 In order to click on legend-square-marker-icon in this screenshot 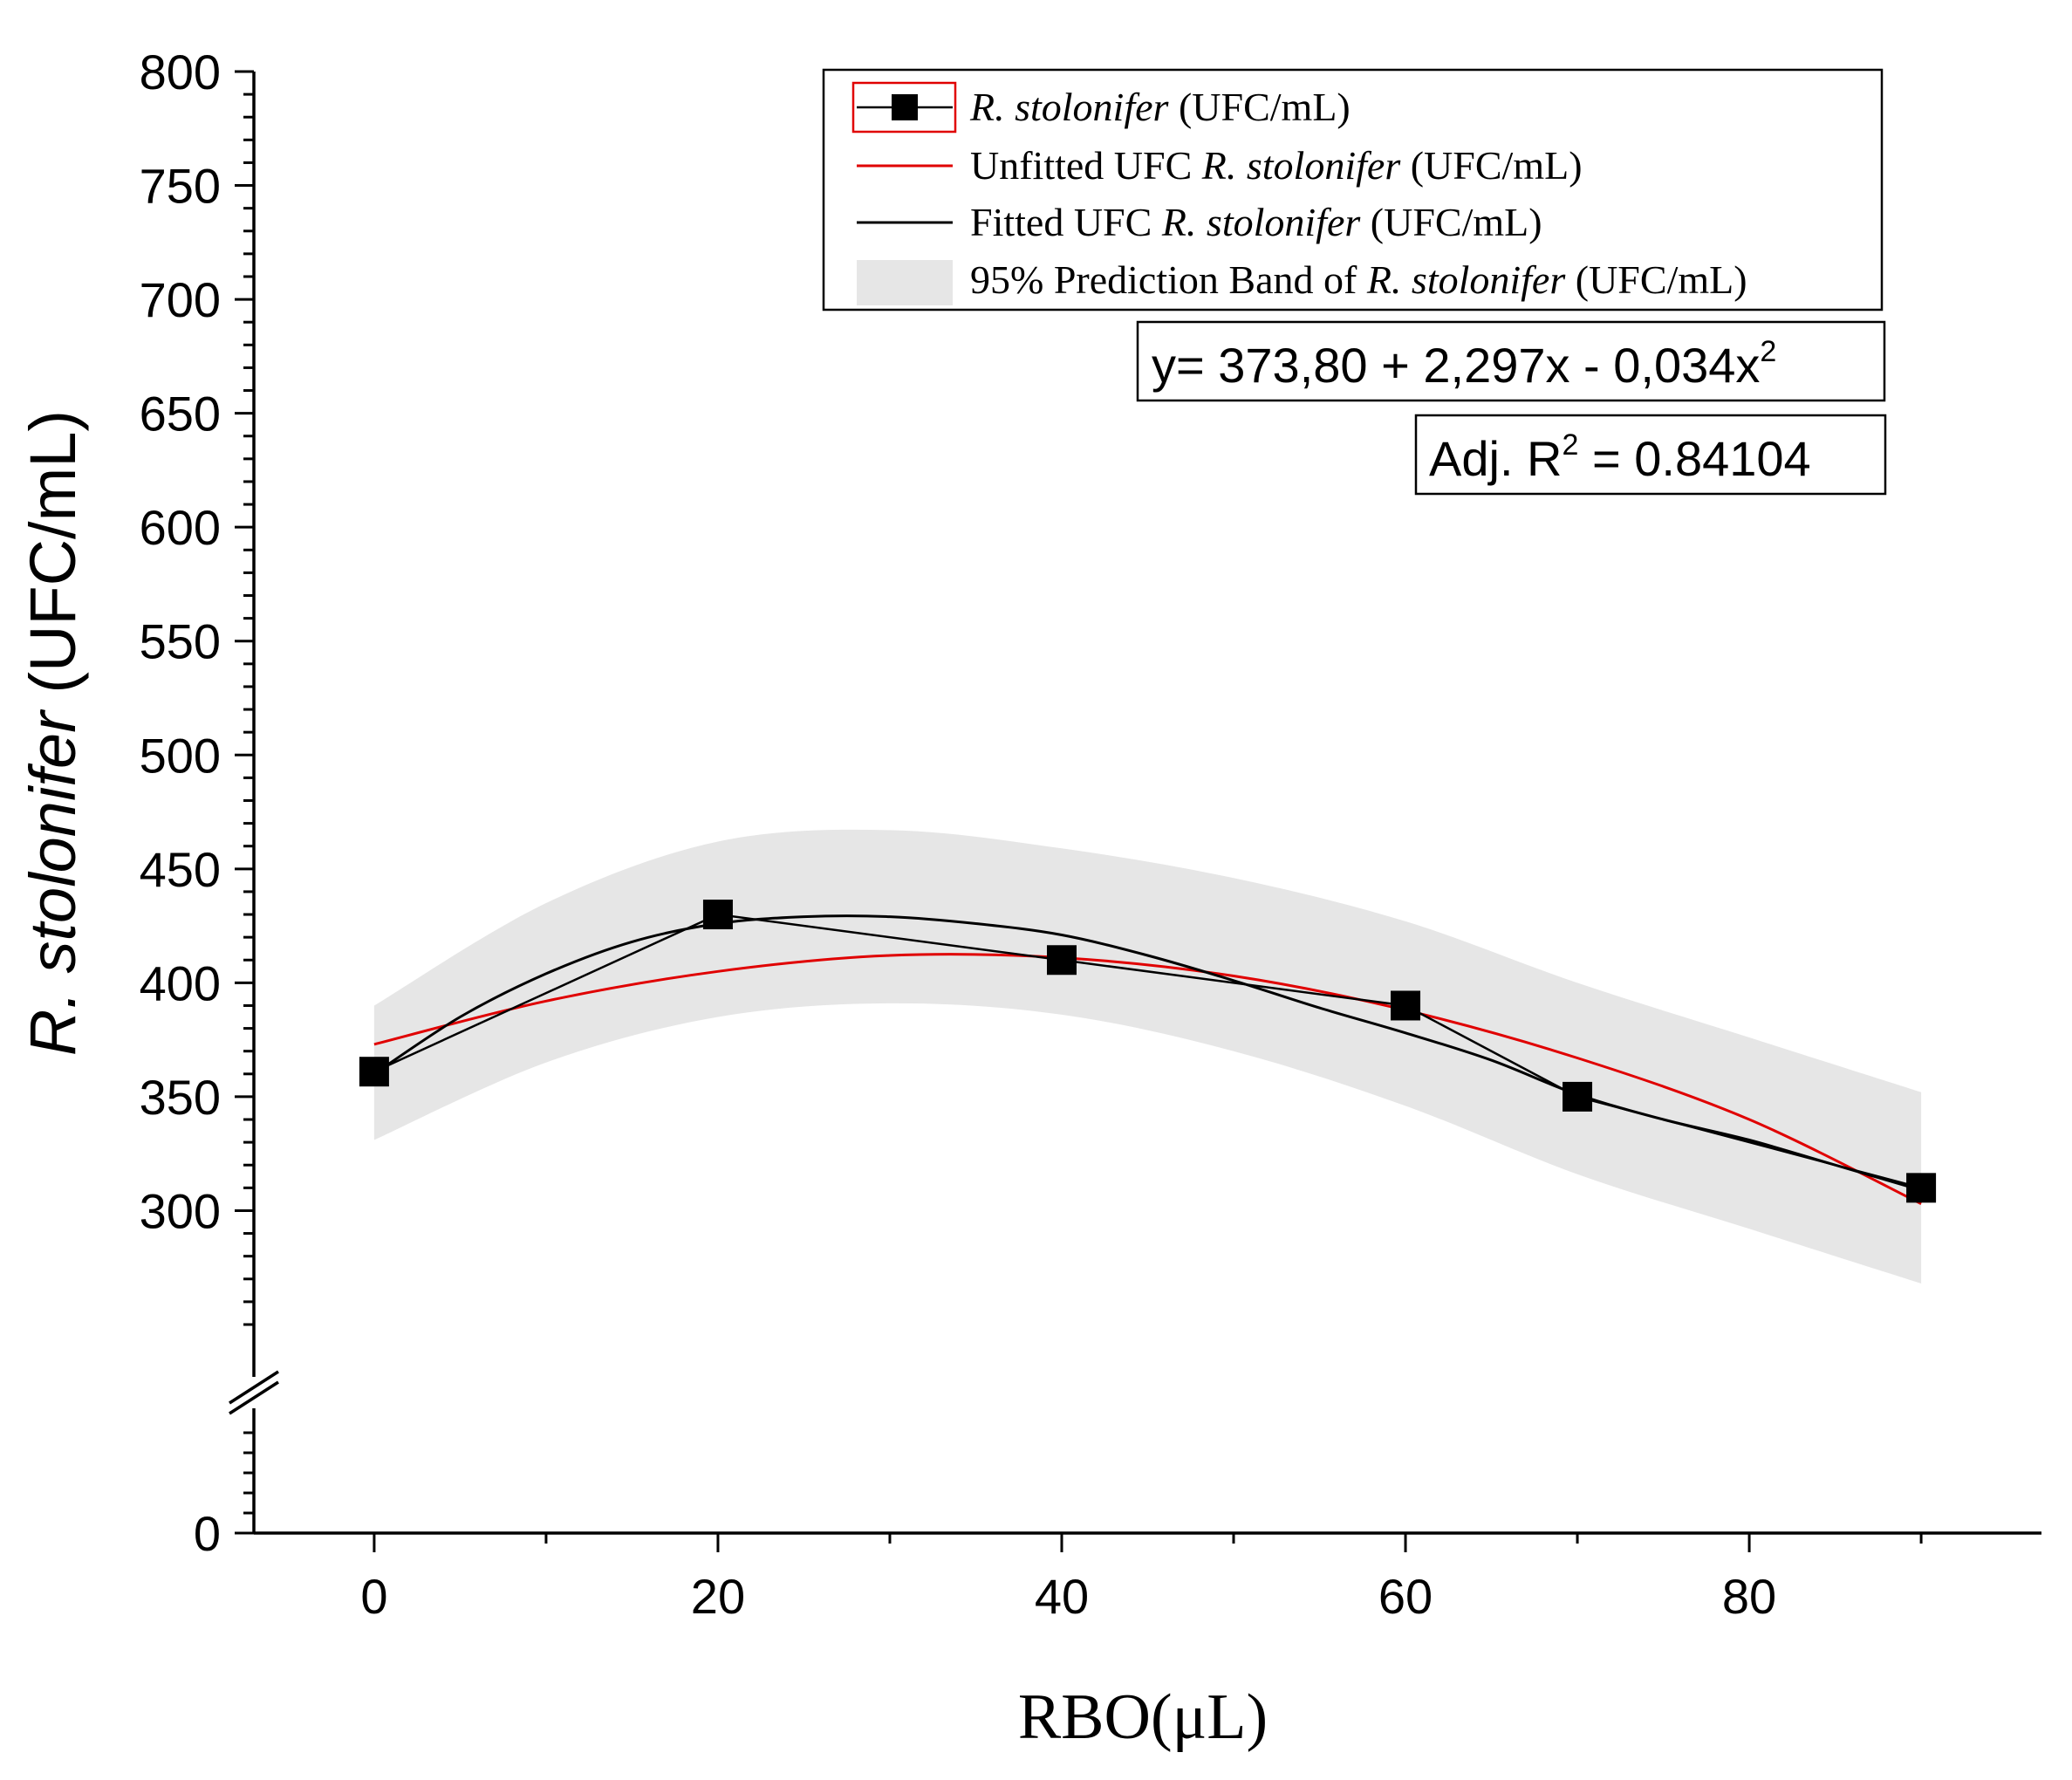, I will do `click(905, 107)`.